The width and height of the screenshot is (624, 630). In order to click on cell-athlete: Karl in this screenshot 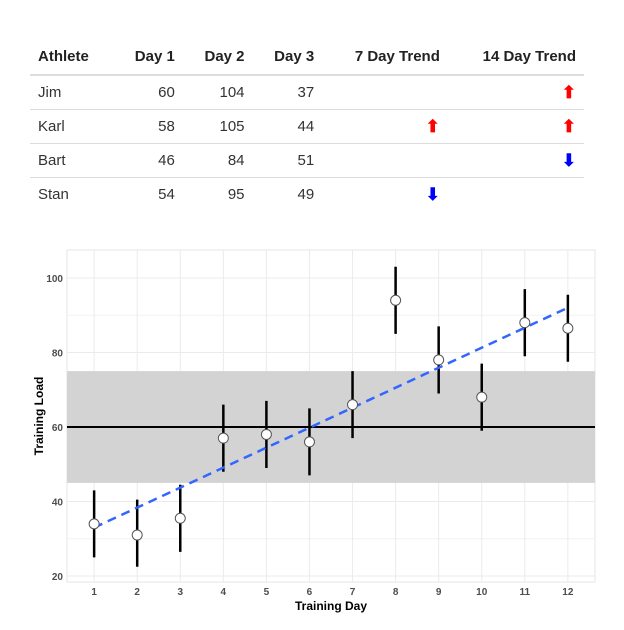, I will do `click(72, 126)`.